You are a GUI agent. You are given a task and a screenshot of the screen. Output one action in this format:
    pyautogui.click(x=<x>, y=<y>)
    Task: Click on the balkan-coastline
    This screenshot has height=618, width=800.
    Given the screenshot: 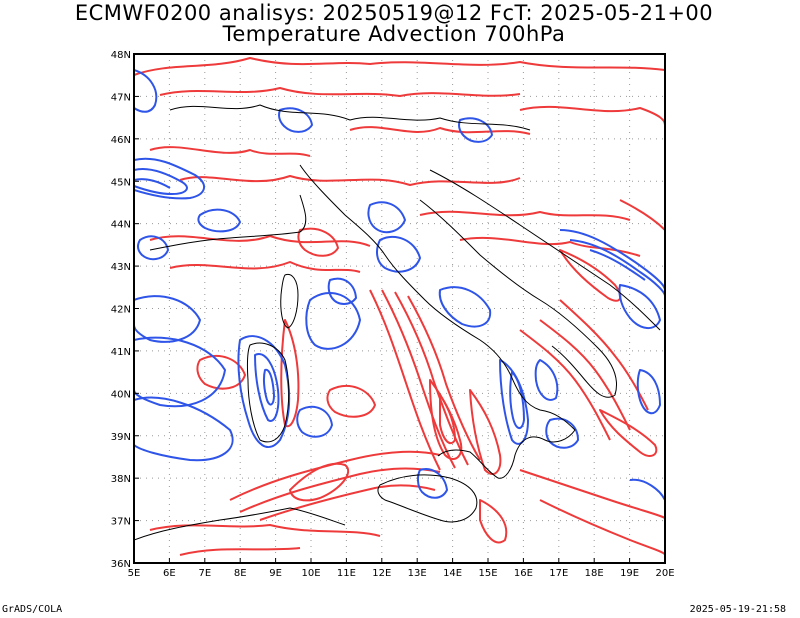 What is the action you would take?
    pyautogui.click(x=545, y=250)
    